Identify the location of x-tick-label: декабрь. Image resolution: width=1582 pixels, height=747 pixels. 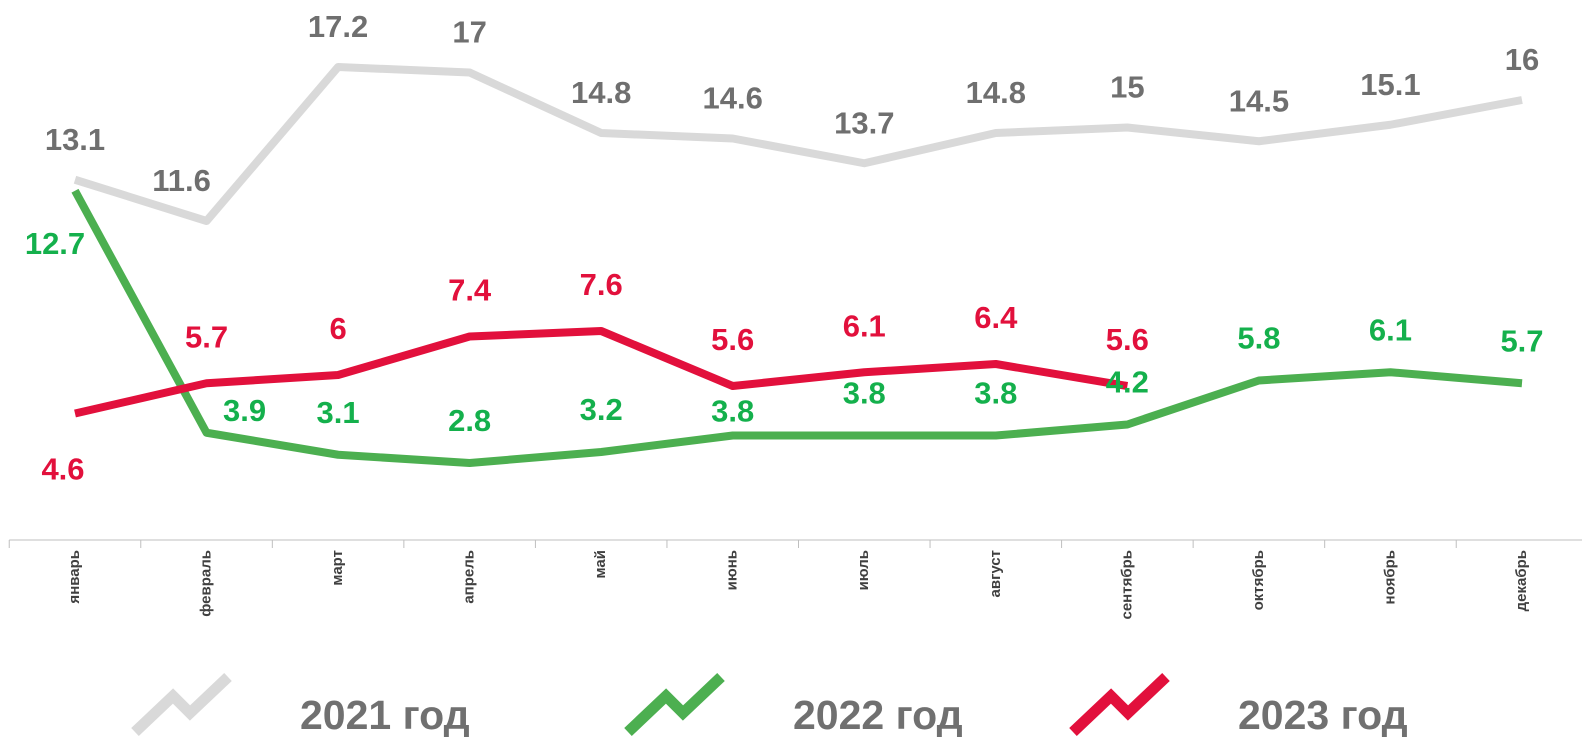
(1521, 580).